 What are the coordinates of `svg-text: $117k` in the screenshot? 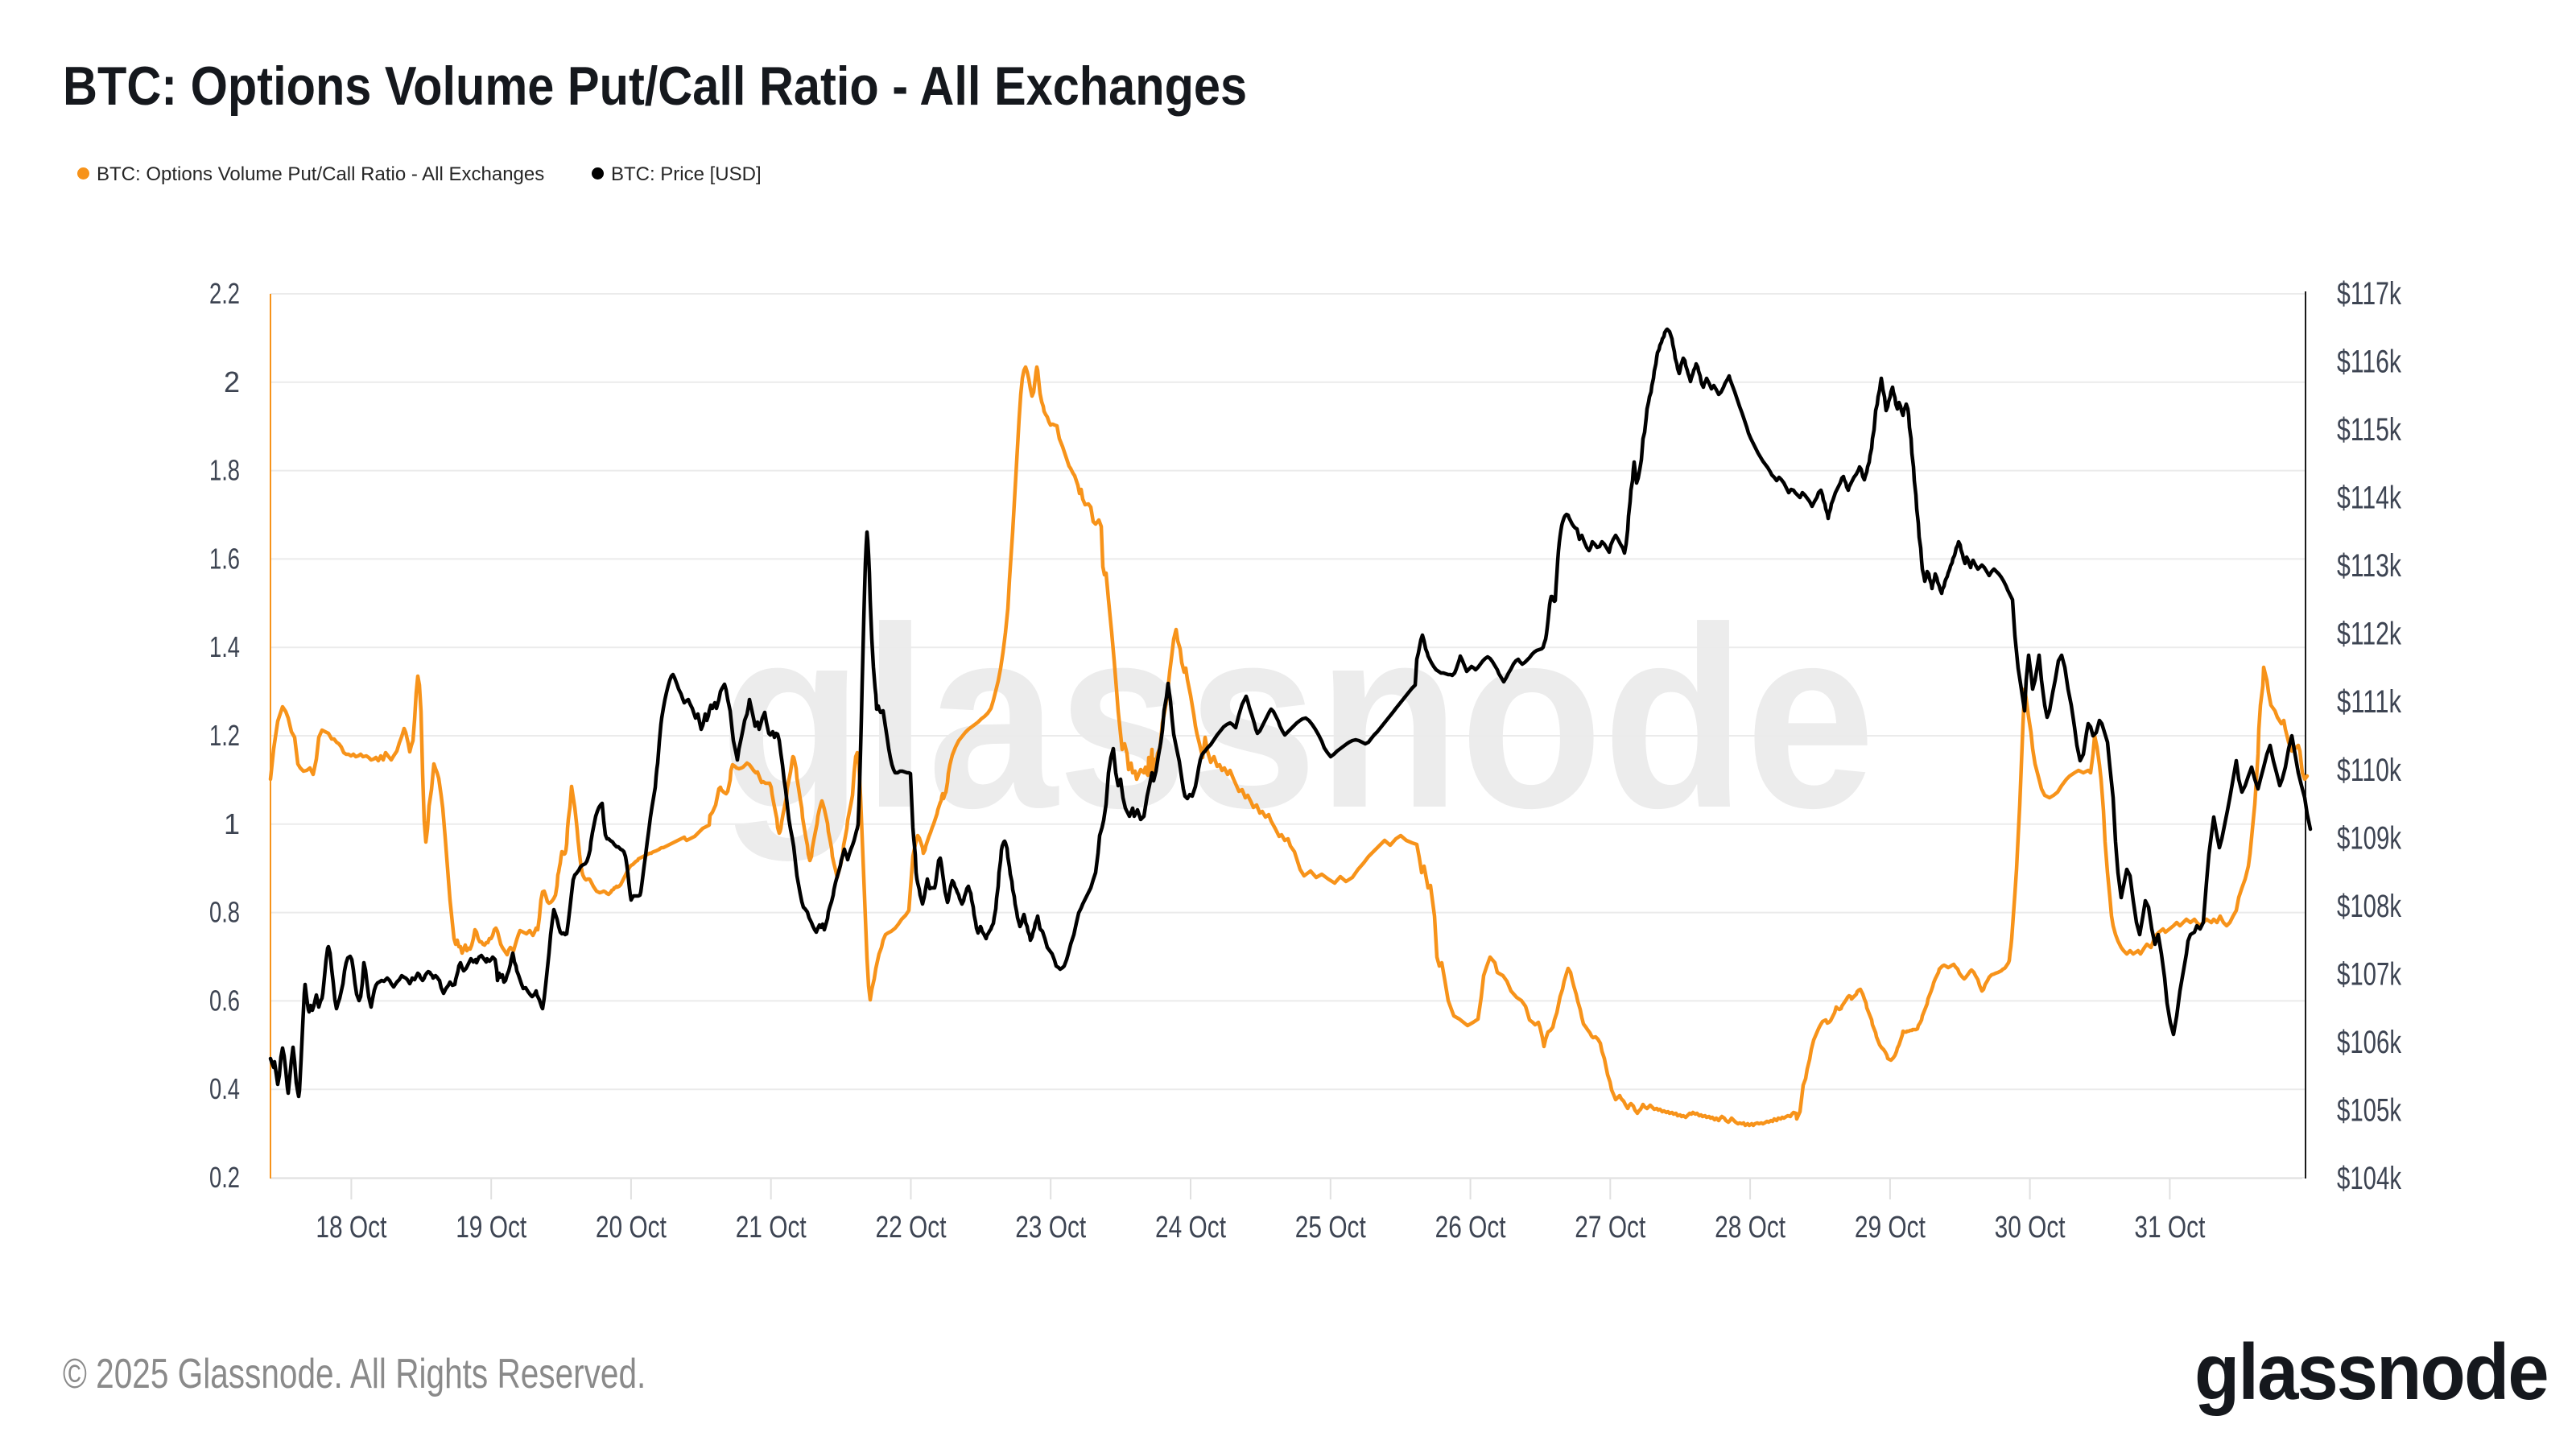 It's located at (2369, 294).